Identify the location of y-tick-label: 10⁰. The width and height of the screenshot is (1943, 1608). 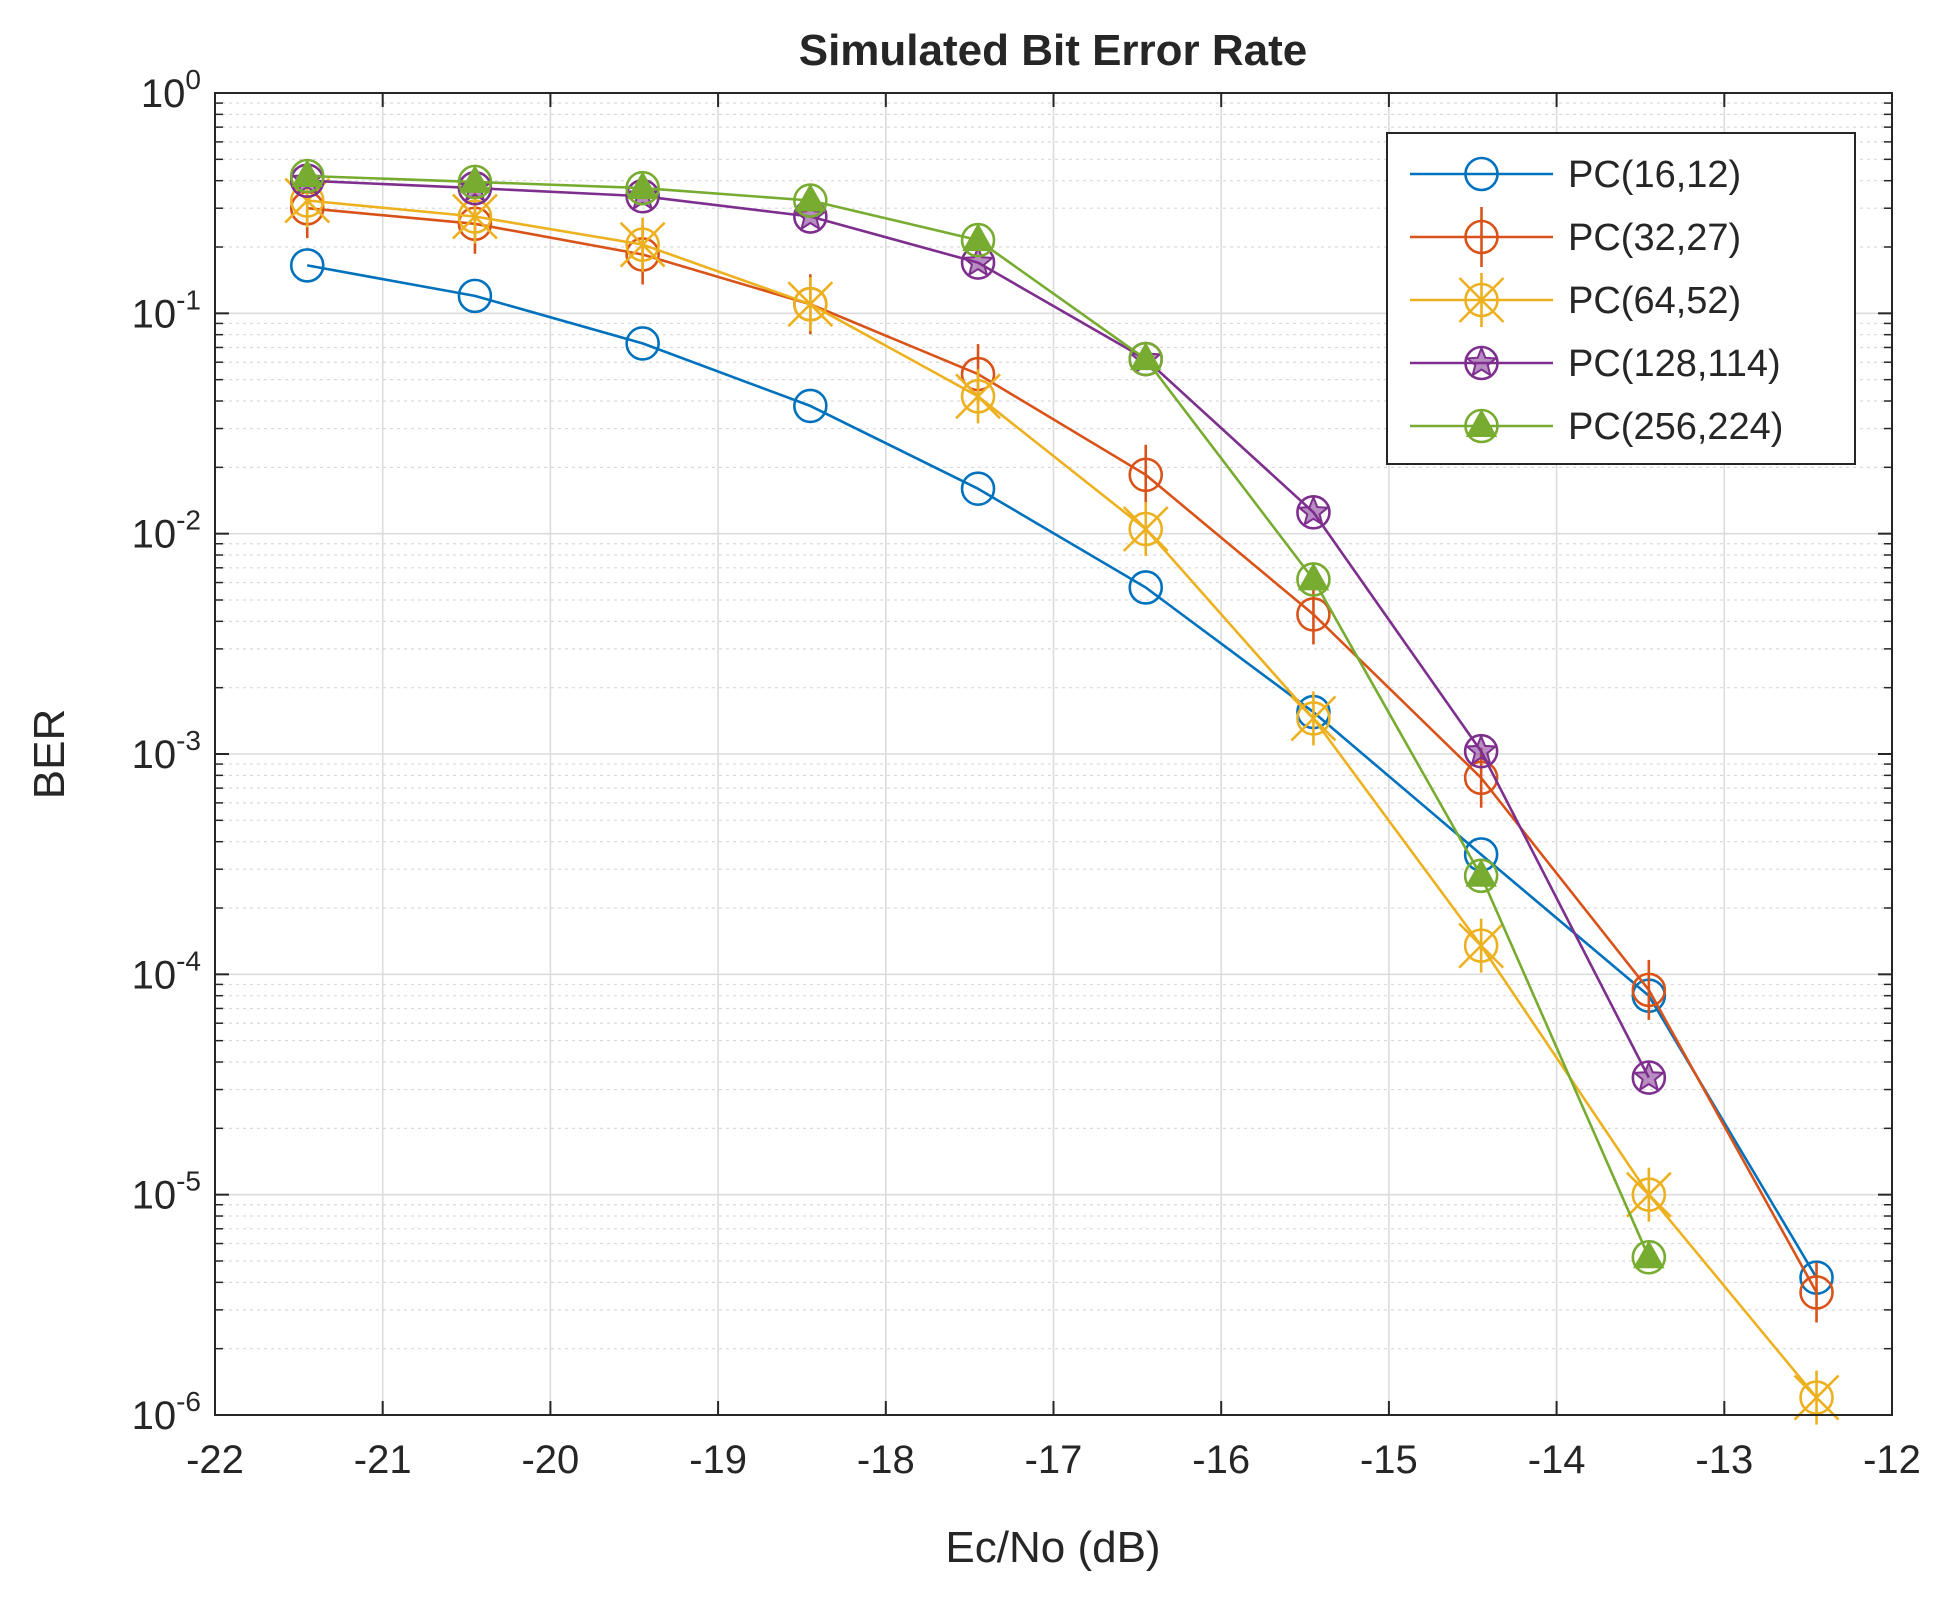
(171, 90).